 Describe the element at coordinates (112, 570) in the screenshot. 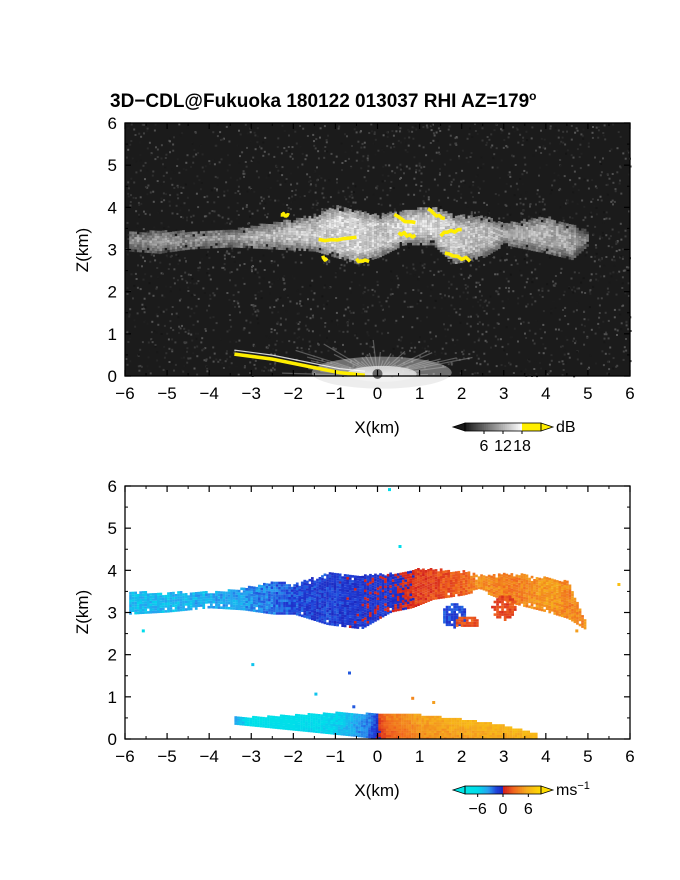

I see `velocity-y-tick-label: 4` at that location.